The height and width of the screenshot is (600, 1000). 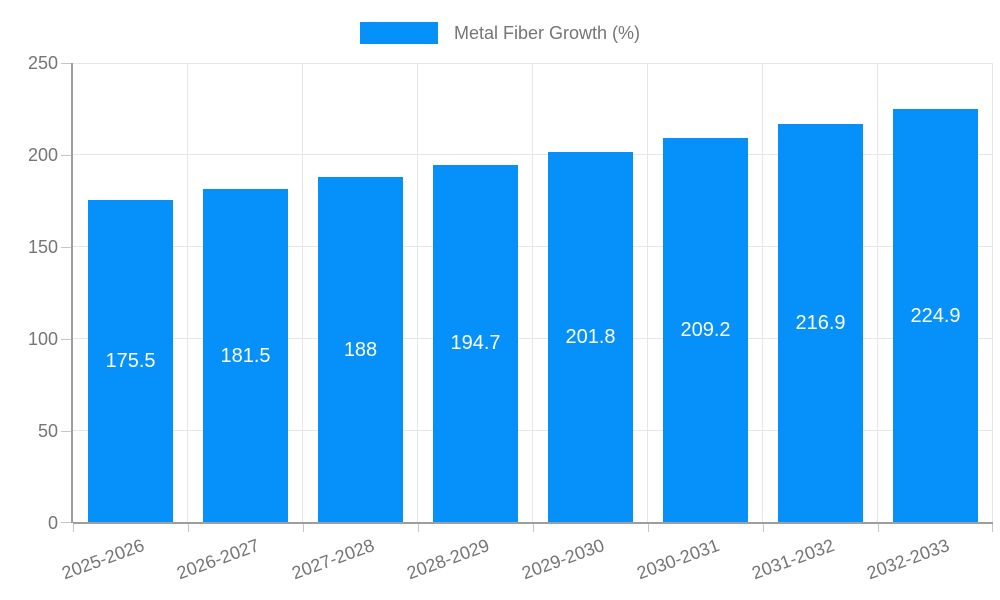 I want to click on bar-value-label: 209.2, so click(x=705, y=330).